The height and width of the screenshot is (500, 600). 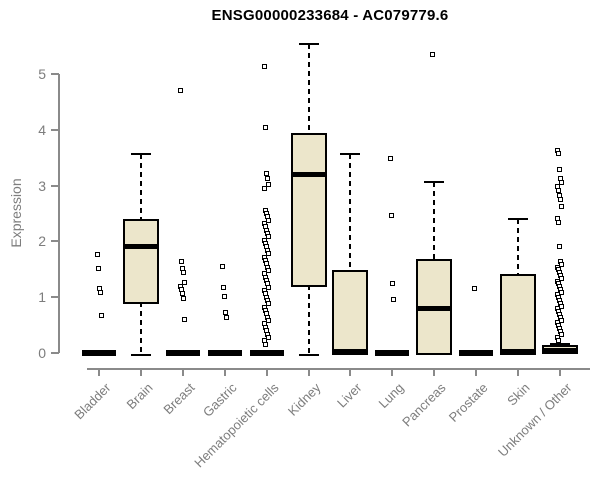 I want to click on y-tick-label: 5, so click(x=42, y=74).